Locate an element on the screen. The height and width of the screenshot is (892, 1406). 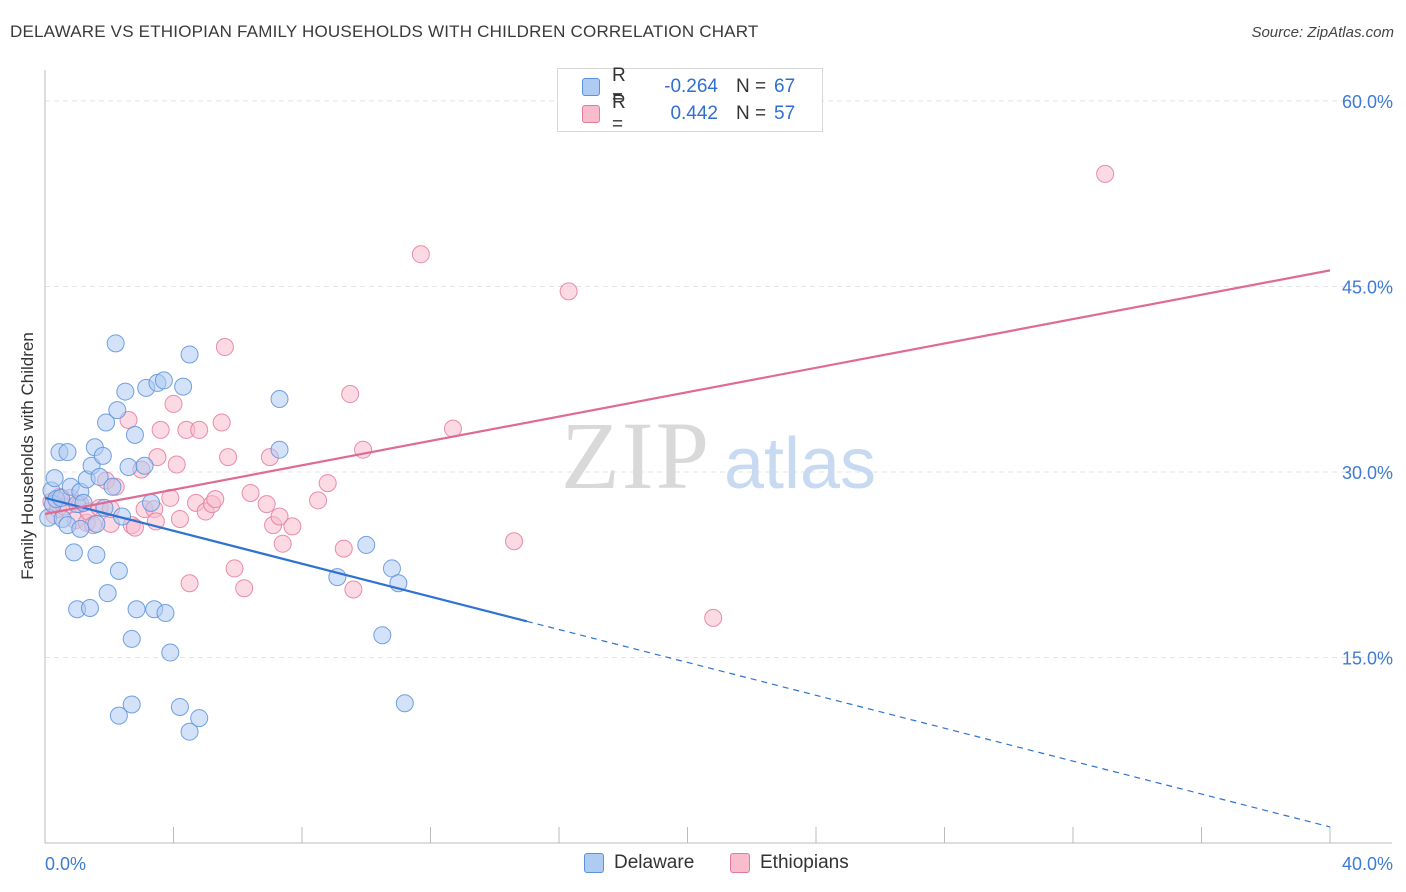
watermark-zip: ZIP is located at coordinates (636, 455).